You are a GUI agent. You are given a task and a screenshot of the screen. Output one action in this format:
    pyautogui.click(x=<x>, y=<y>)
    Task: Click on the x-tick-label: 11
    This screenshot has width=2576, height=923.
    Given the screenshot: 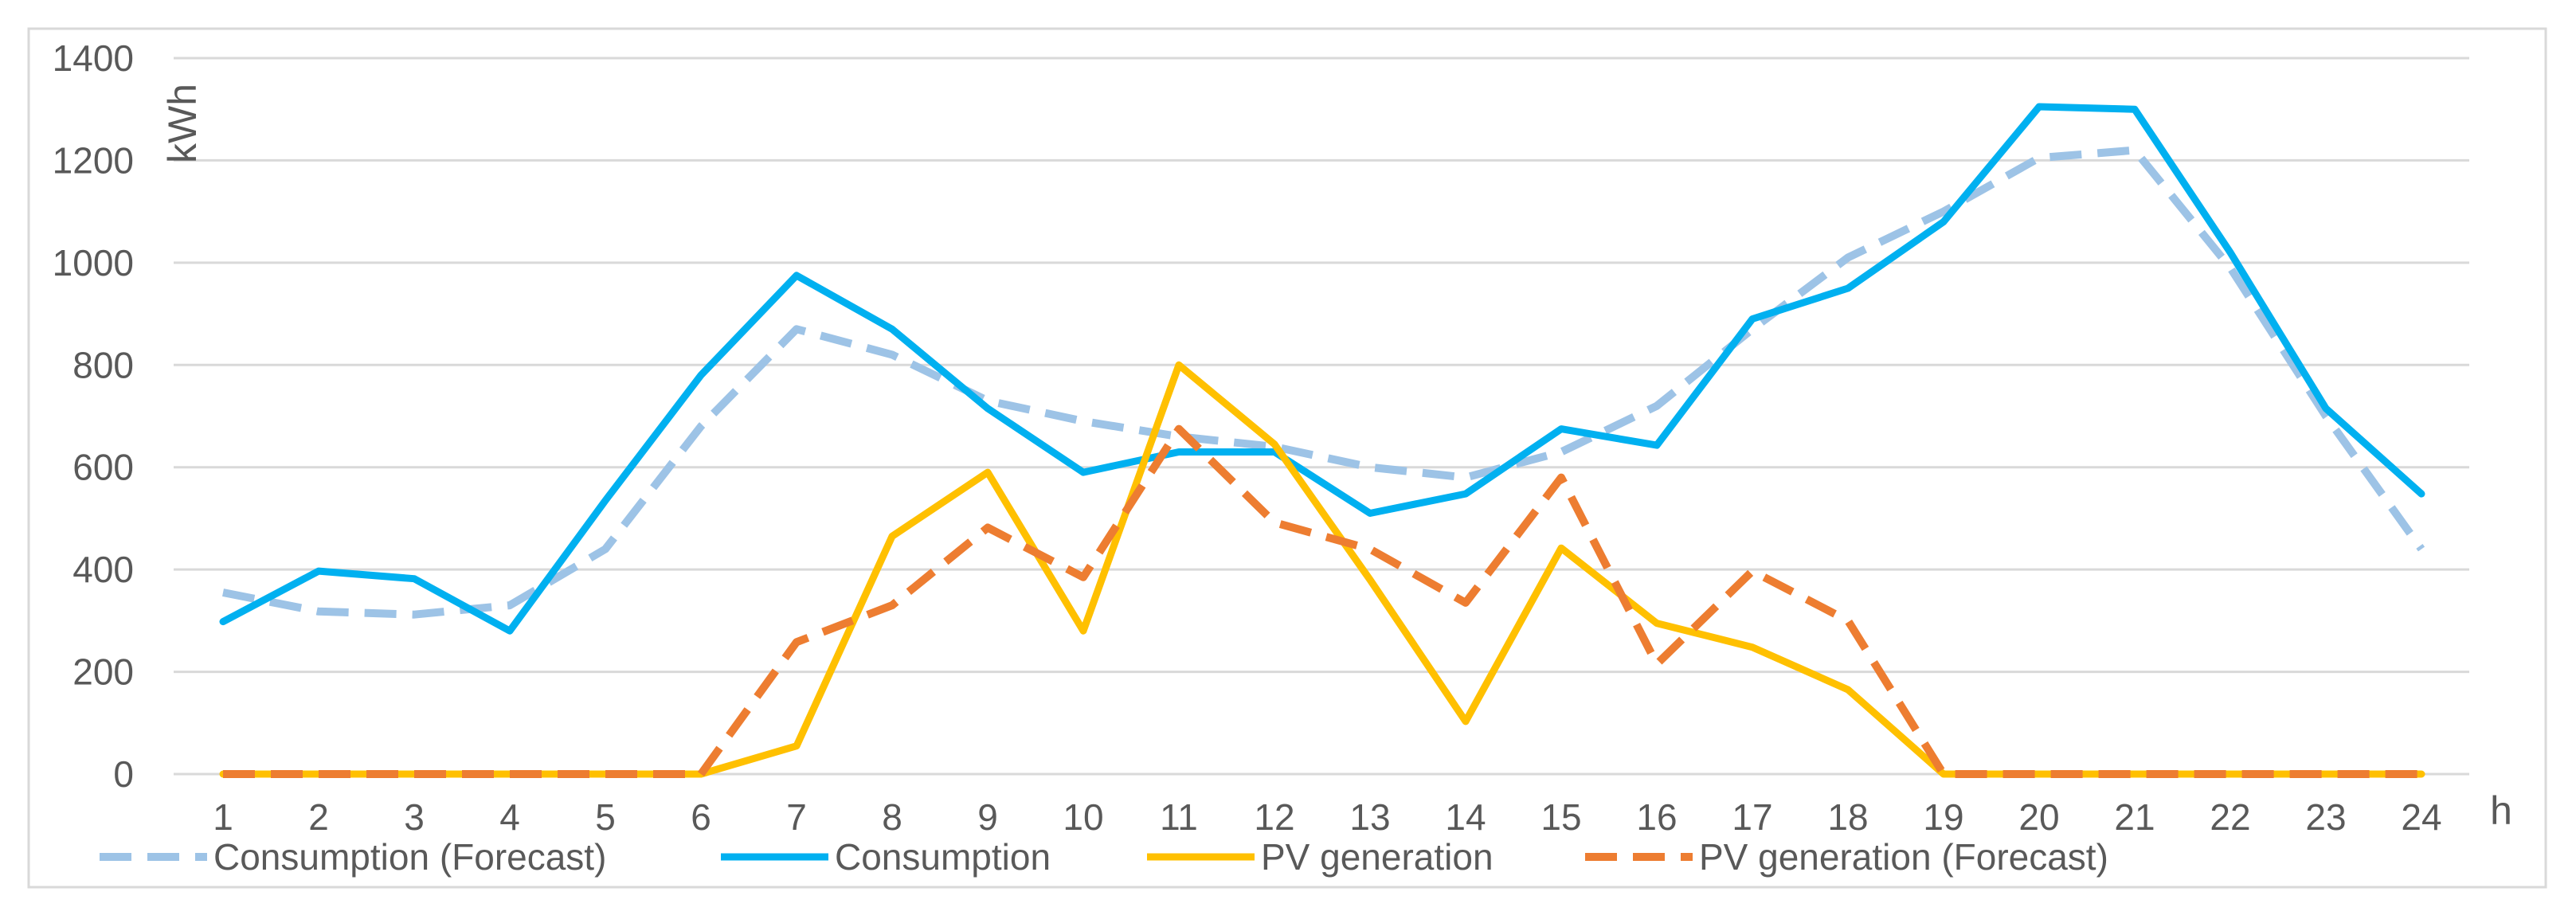 What is the action you would take?
    pyautogui.click(x=1179, y=817)
    